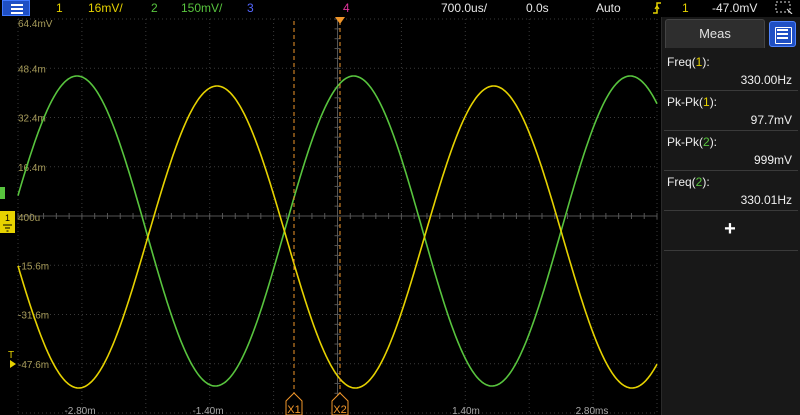 The width and height of the screenshot is (800, 415). I want to click on trigger-level: -47.0mV, so click(735, 8).